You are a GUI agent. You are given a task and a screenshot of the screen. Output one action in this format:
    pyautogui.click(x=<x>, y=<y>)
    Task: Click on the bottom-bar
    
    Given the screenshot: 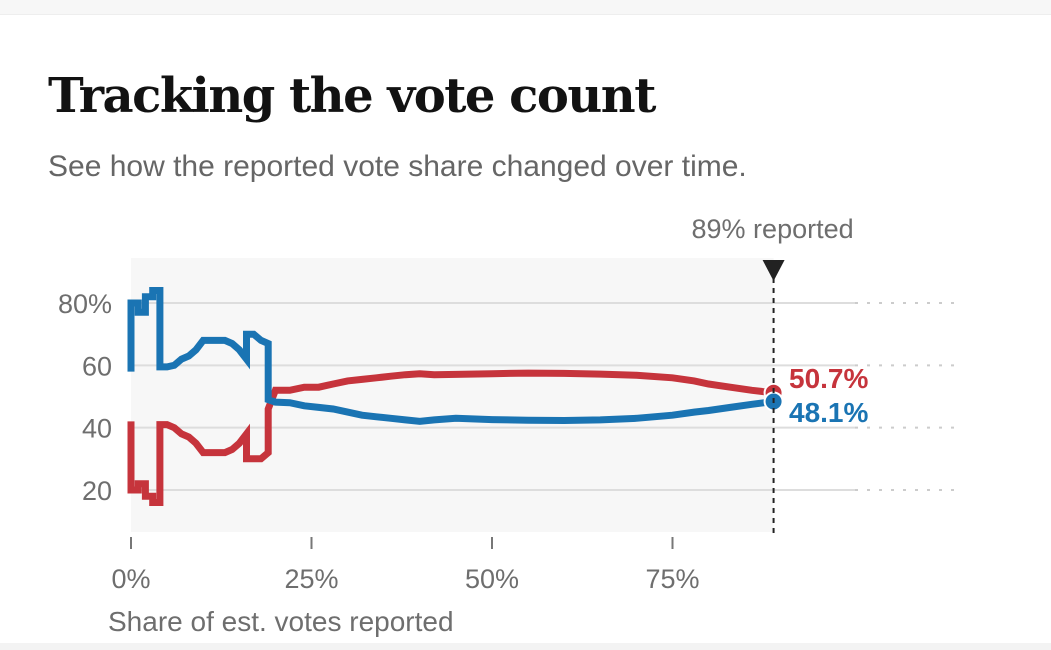 What is the action you would take?
    pyautogui.click(x=525, y=646)
    